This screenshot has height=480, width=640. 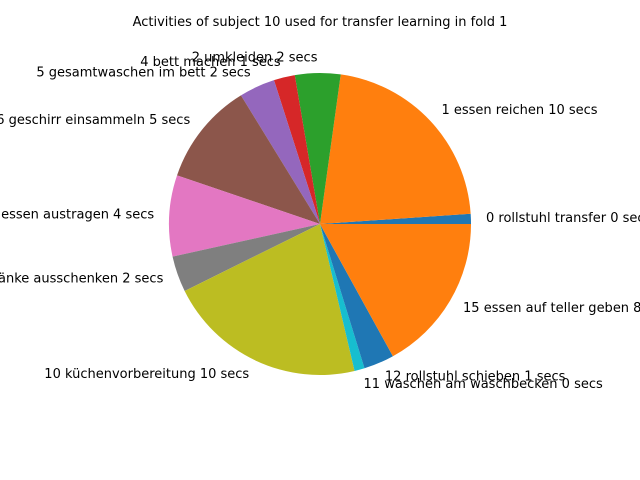 I want to click on slice-label-15-essen-auf-teller-geben-8-secs: 15 essen auf teller geben 8 secs, so click(x=551, y=308).